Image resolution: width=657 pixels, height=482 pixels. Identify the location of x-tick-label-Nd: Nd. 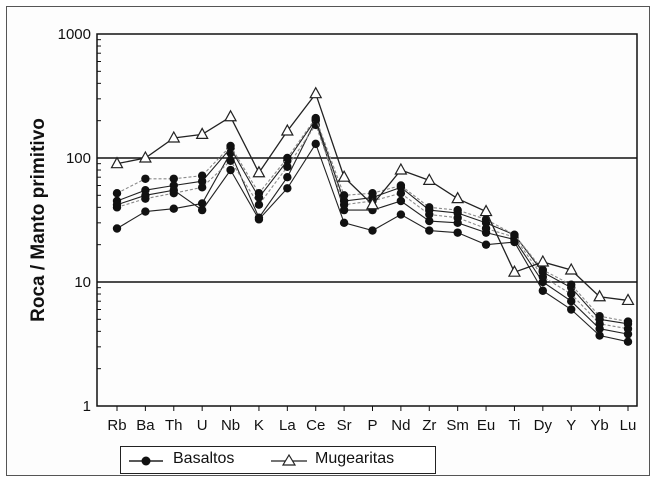
(400, 425).